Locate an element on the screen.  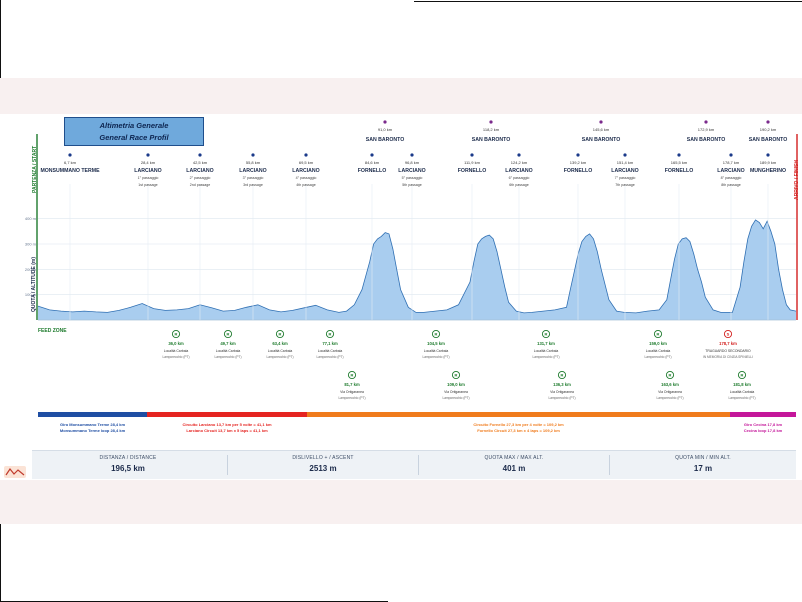
waypoint-km: 151,4 km is located at coordinates (625, 162).